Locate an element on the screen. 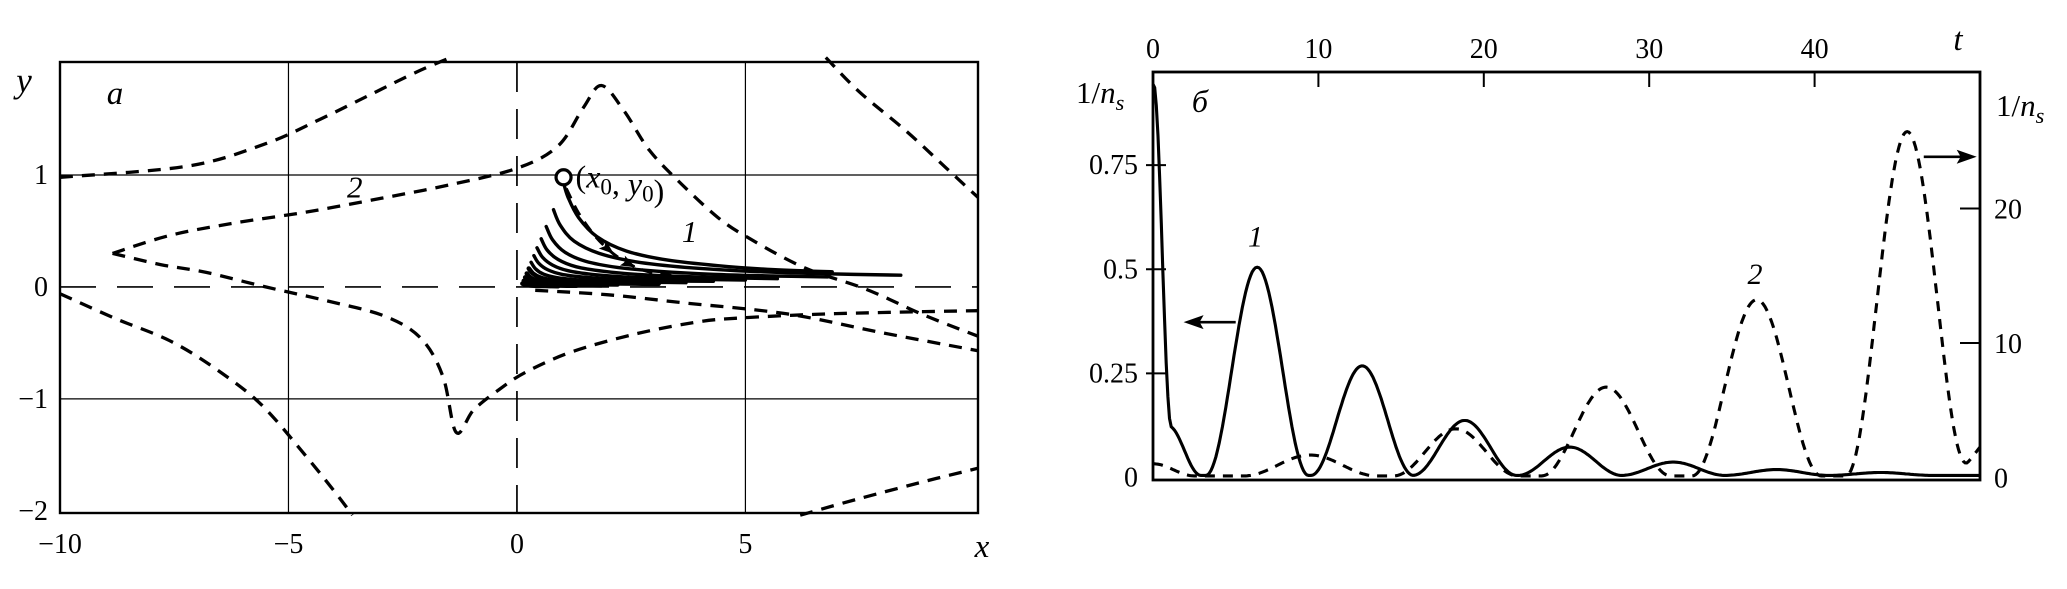 Image resolution: width=2067 pixels, height=589 pixels. left-tick-label: 0.5 is located at coordinates (1120, 269).